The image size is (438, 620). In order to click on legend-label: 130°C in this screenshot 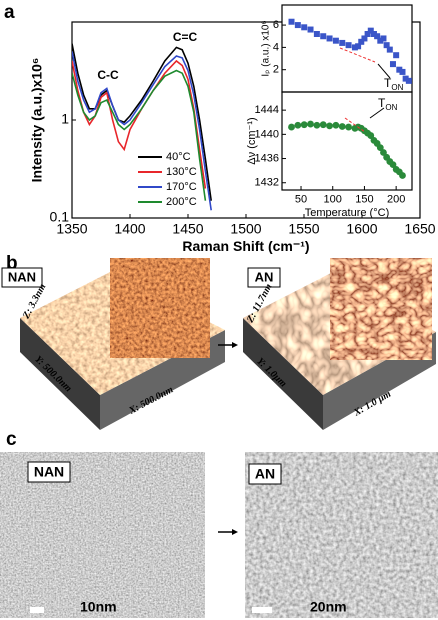, I will do `click(181, 172)`.